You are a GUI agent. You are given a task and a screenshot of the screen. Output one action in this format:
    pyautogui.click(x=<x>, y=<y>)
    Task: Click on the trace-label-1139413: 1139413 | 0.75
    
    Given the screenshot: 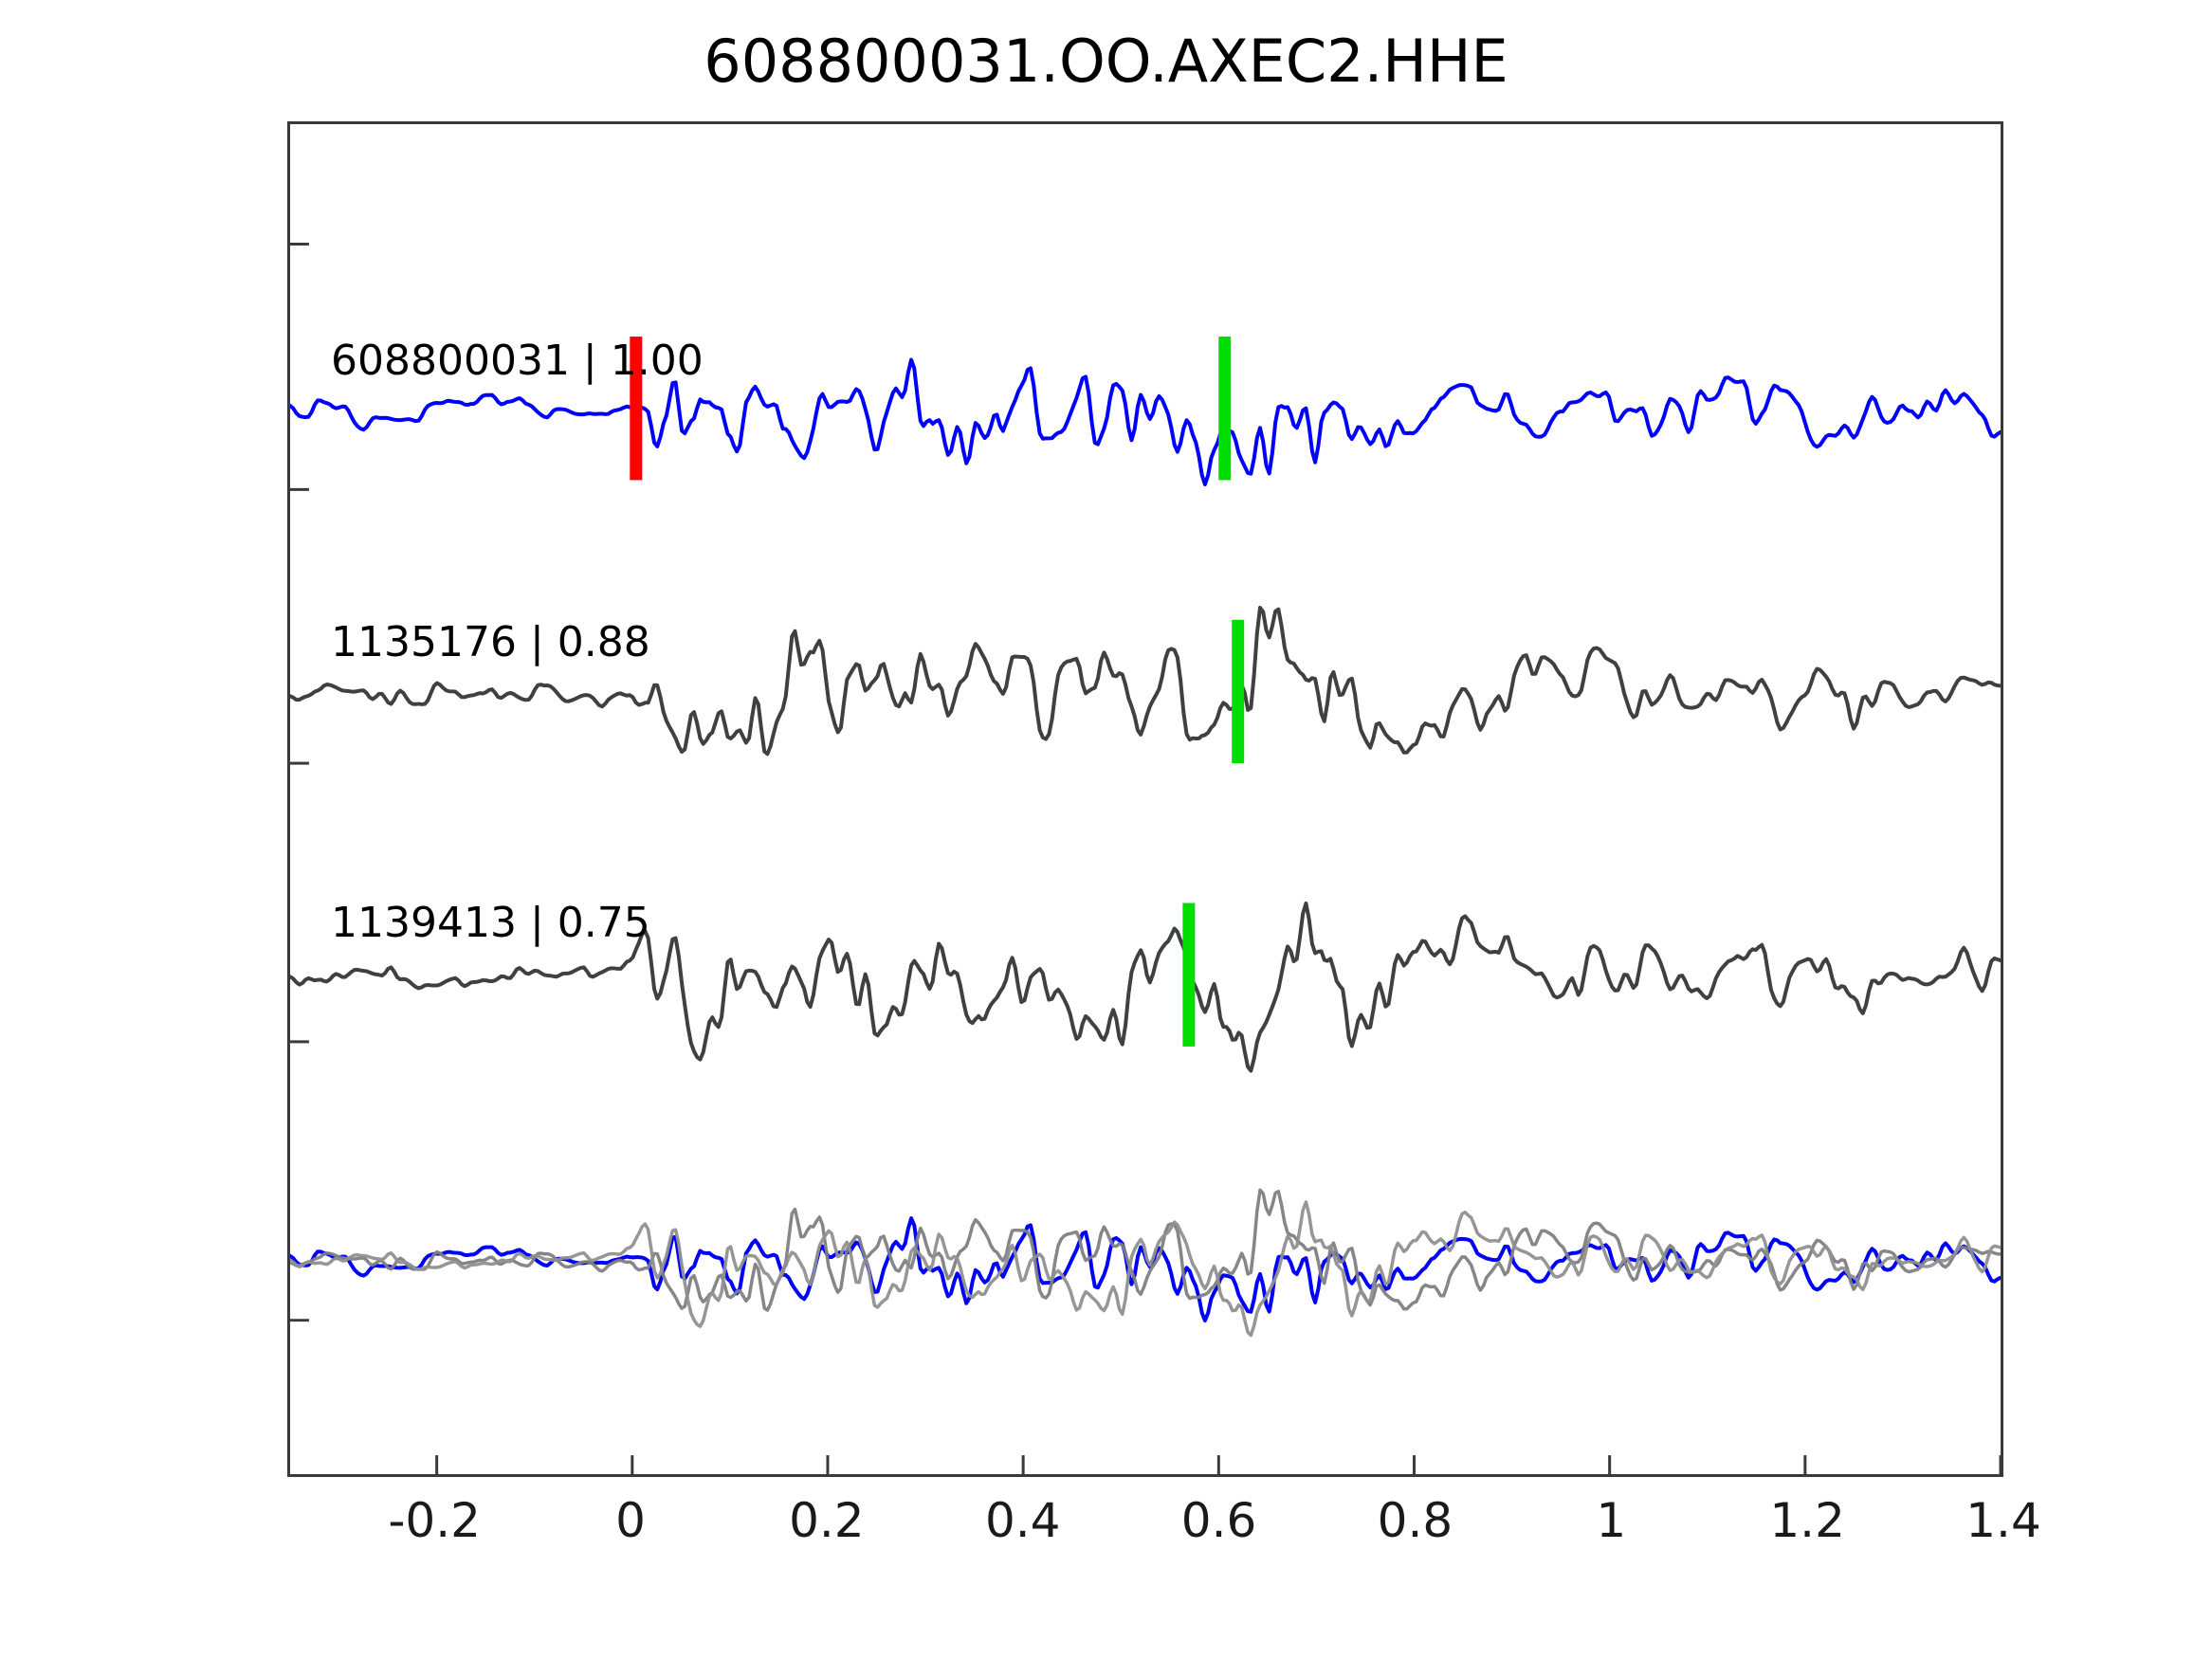 What is the action you would take?
    pyautogui.click(x=490, y=923)
    